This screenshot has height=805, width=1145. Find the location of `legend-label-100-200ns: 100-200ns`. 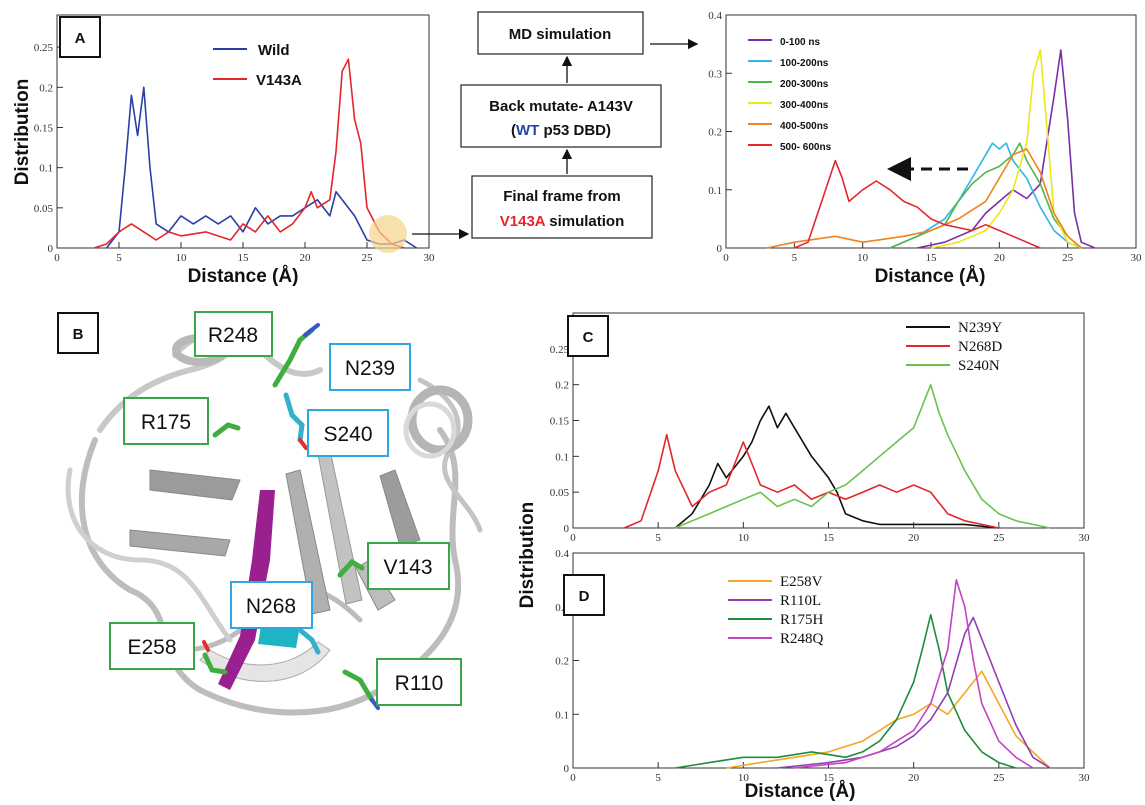

legend-label-100-200ns: 100-200ns is located at coordinates (804, 63).